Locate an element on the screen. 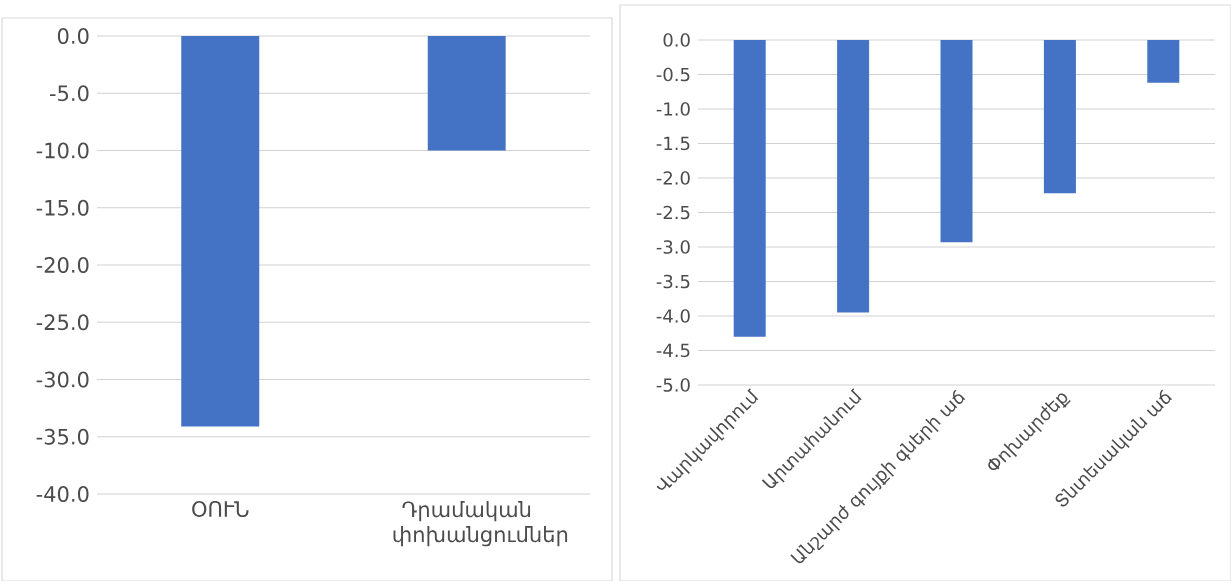 The image size is (1231, 581). y-tick-label: -2.0 is located at coordinates (673, 178).